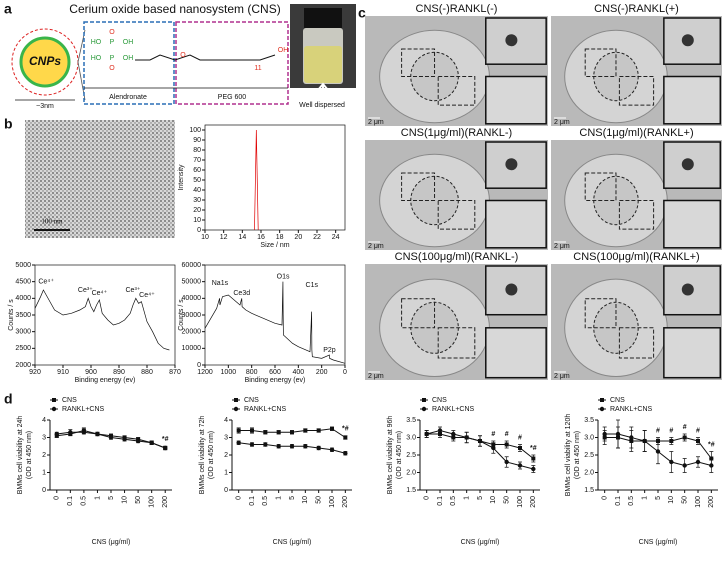 Image resolution: width=723 pixels, height=566 pixels. What do you see at coordinates (589, 455) in the screenshot?
I see `y-tick-label: 2.5` at bounding box center [589, 455].